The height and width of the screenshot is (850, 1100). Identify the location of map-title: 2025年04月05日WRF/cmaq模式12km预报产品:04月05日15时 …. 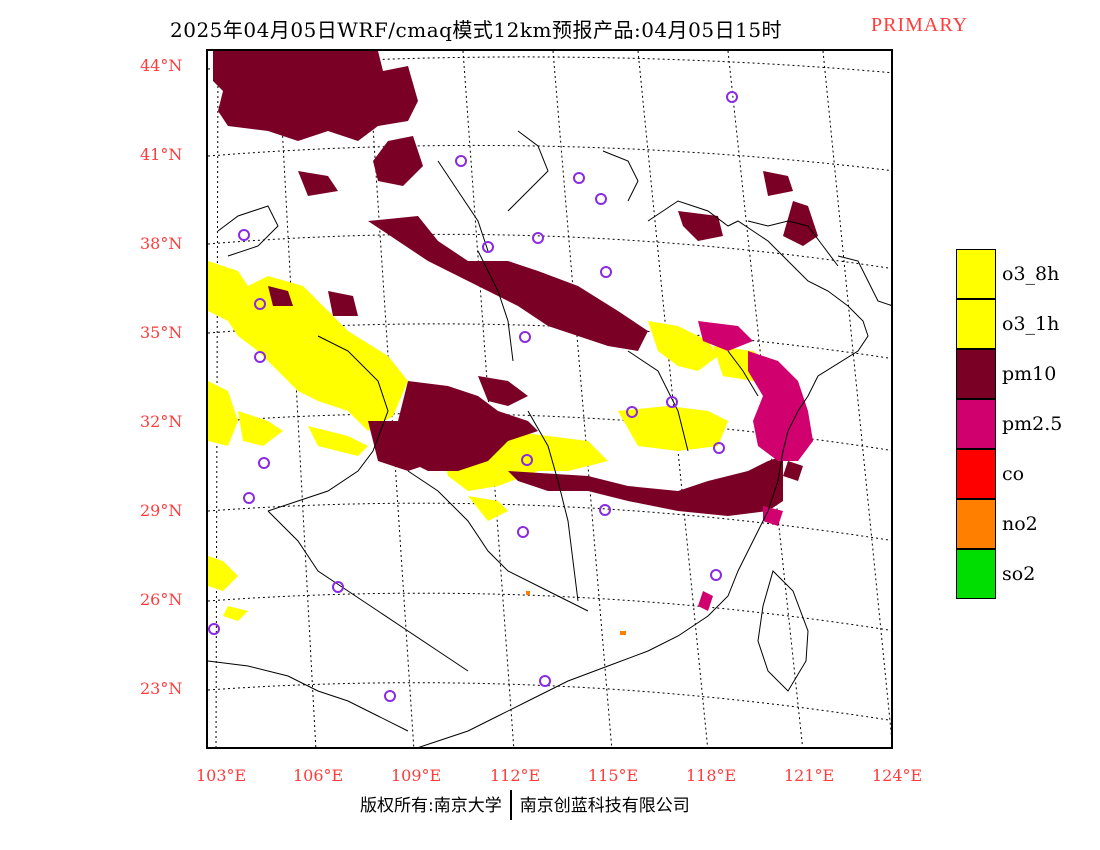
(550, 28).